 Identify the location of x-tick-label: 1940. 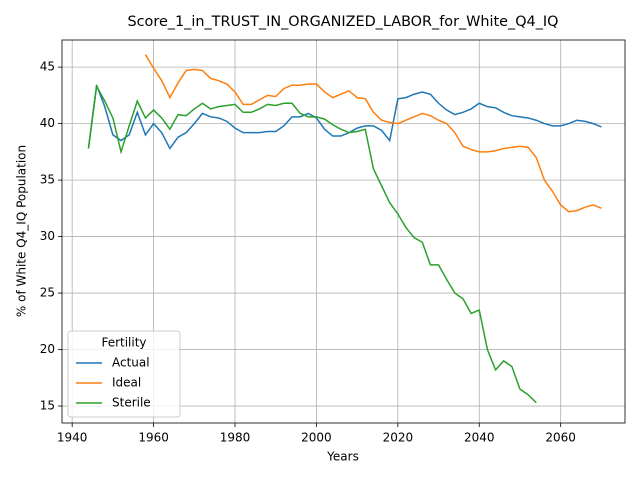
(72, 438).